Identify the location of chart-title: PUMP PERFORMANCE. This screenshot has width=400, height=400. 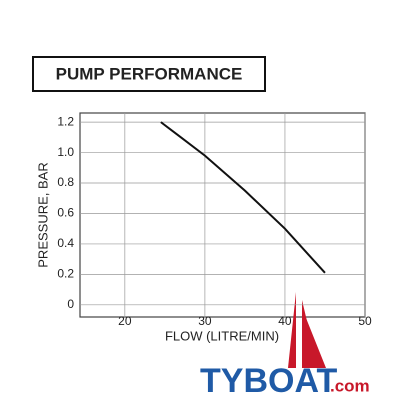
(149, 73).